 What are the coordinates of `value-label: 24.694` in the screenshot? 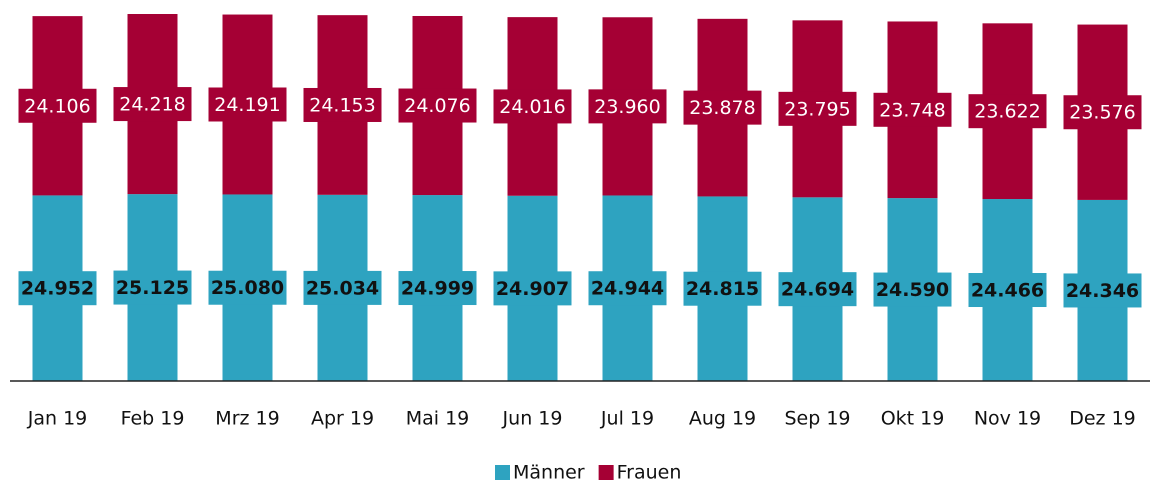 It's located at (817, 290).